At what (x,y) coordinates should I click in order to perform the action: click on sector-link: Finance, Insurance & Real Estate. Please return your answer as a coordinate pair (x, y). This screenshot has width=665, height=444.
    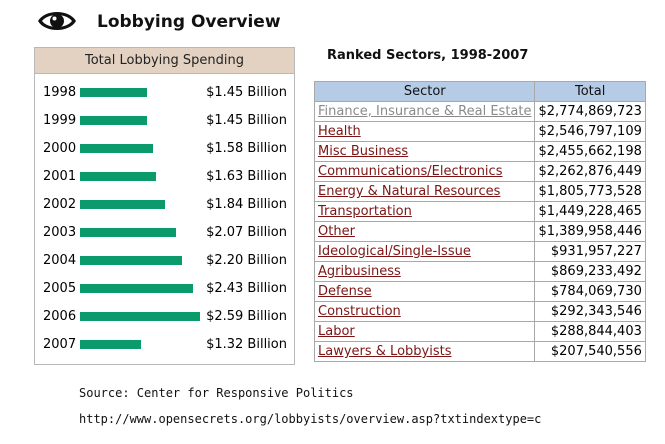
    Looking at the image, I should click on (425, 111).